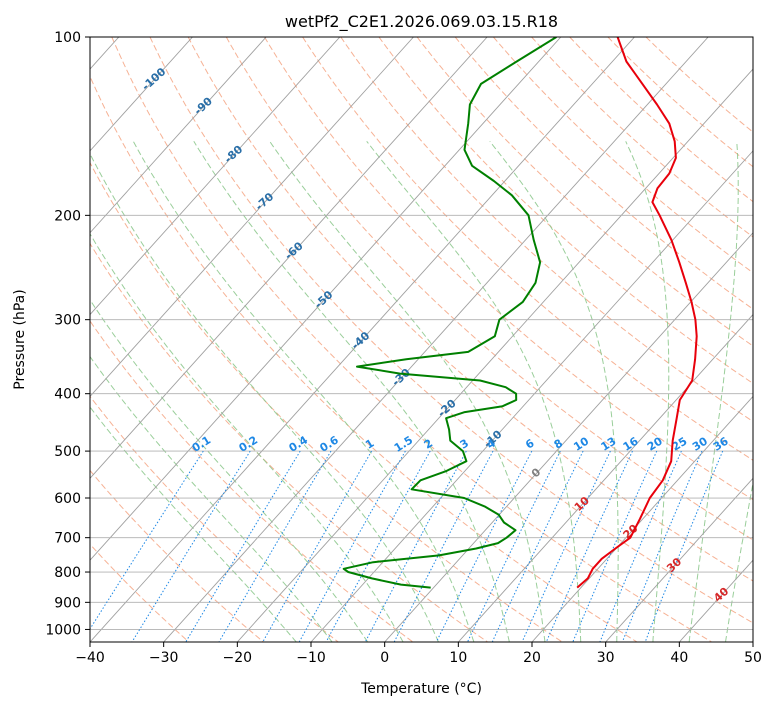 The width and height of the screenshot is (775, 708). I want to click on y-tick-label: 400, so click(67, 395).